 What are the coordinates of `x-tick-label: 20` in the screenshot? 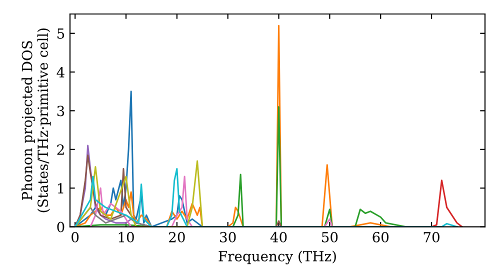 It's located at (177, 237).